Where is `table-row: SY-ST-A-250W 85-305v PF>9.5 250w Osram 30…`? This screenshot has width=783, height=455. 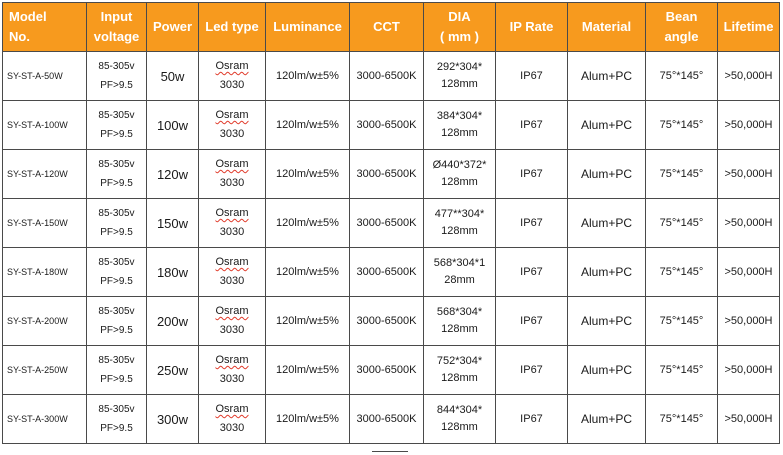 table-row: SY-ST-A-250W 85-305v PF>9.5 250w Osram 30… is located at coordinates (391, 370).